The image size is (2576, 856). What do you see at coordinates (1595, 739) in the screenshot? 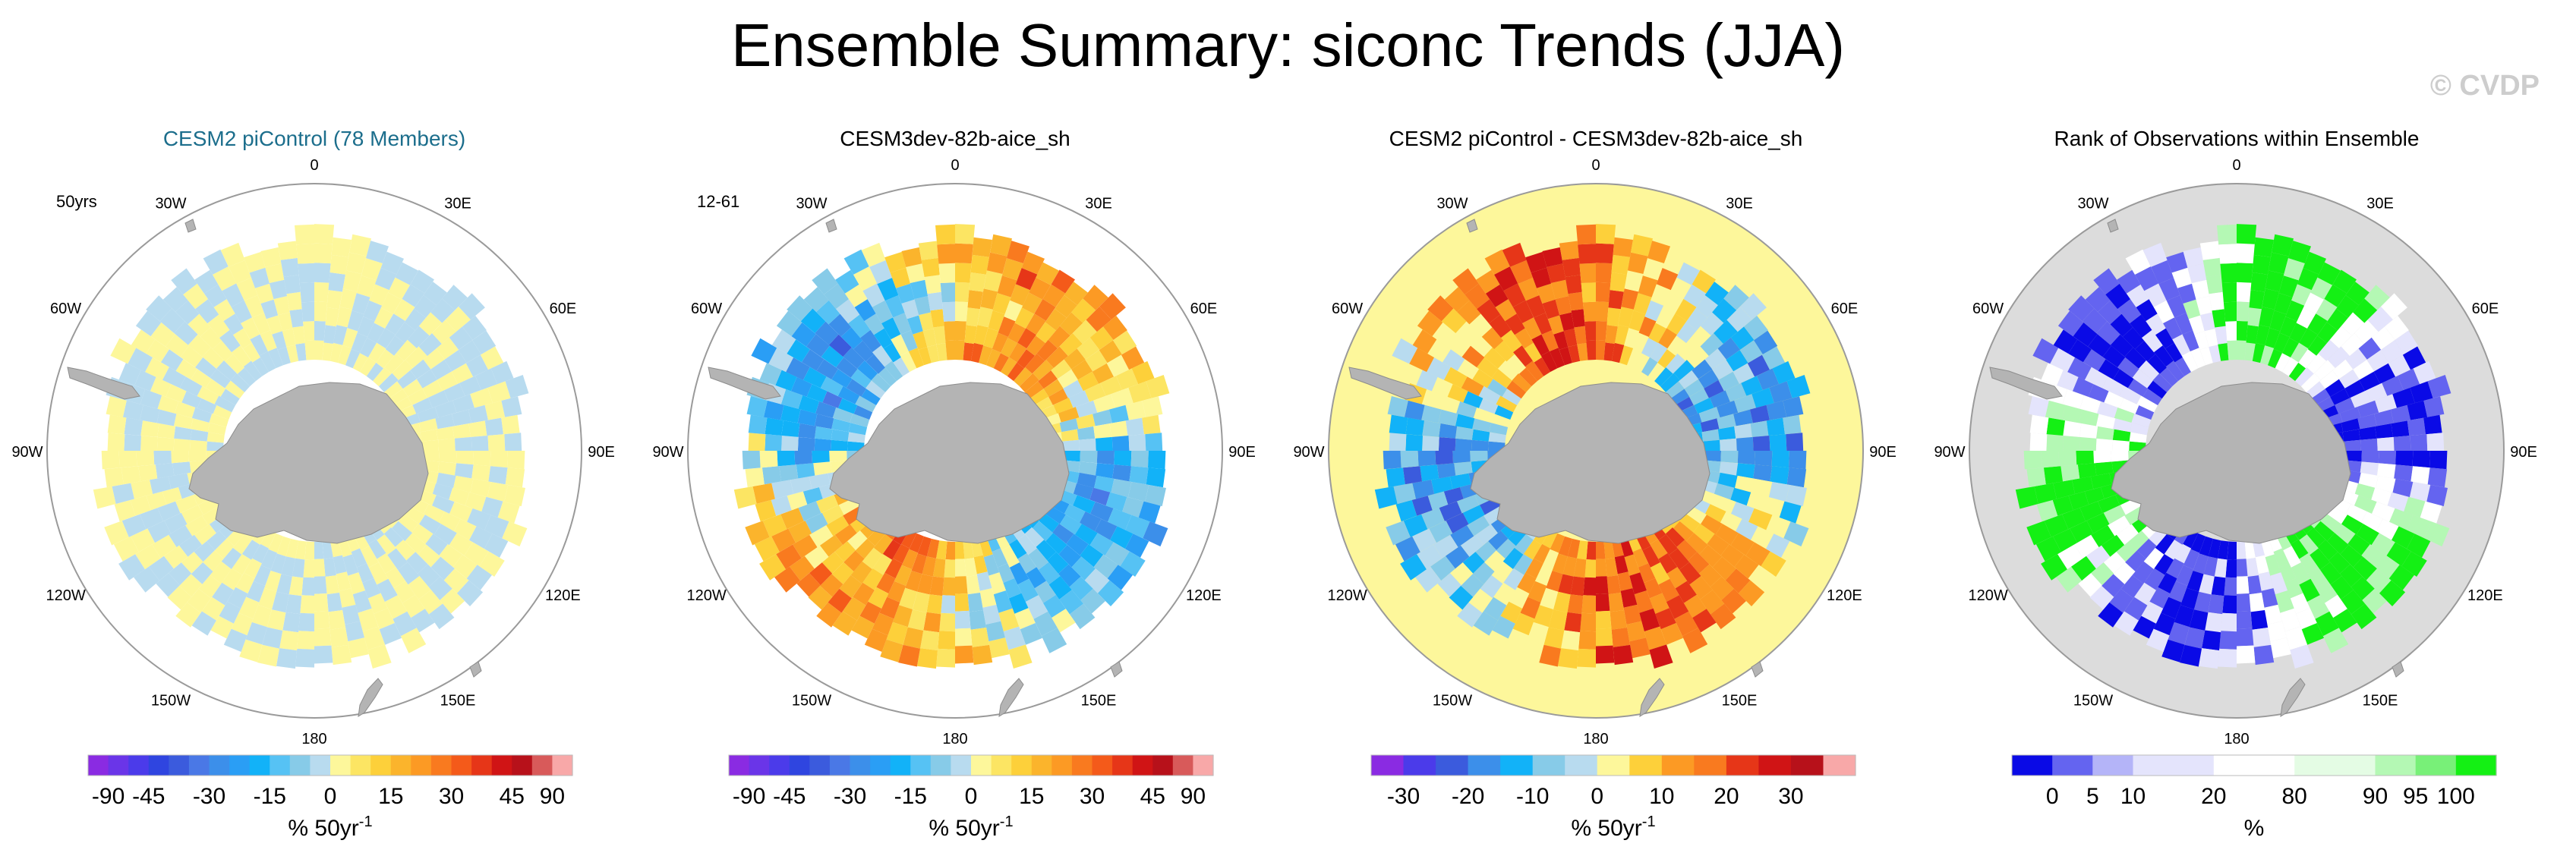
I see `lon-label: 180` at bounding box center [1595, 739].